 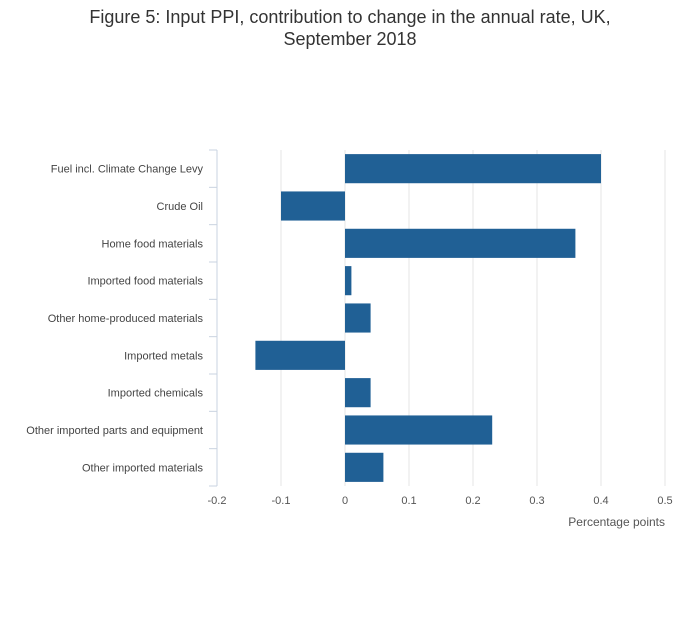 I want to click on category-label: Imported metals, so click(x=163, y=356).